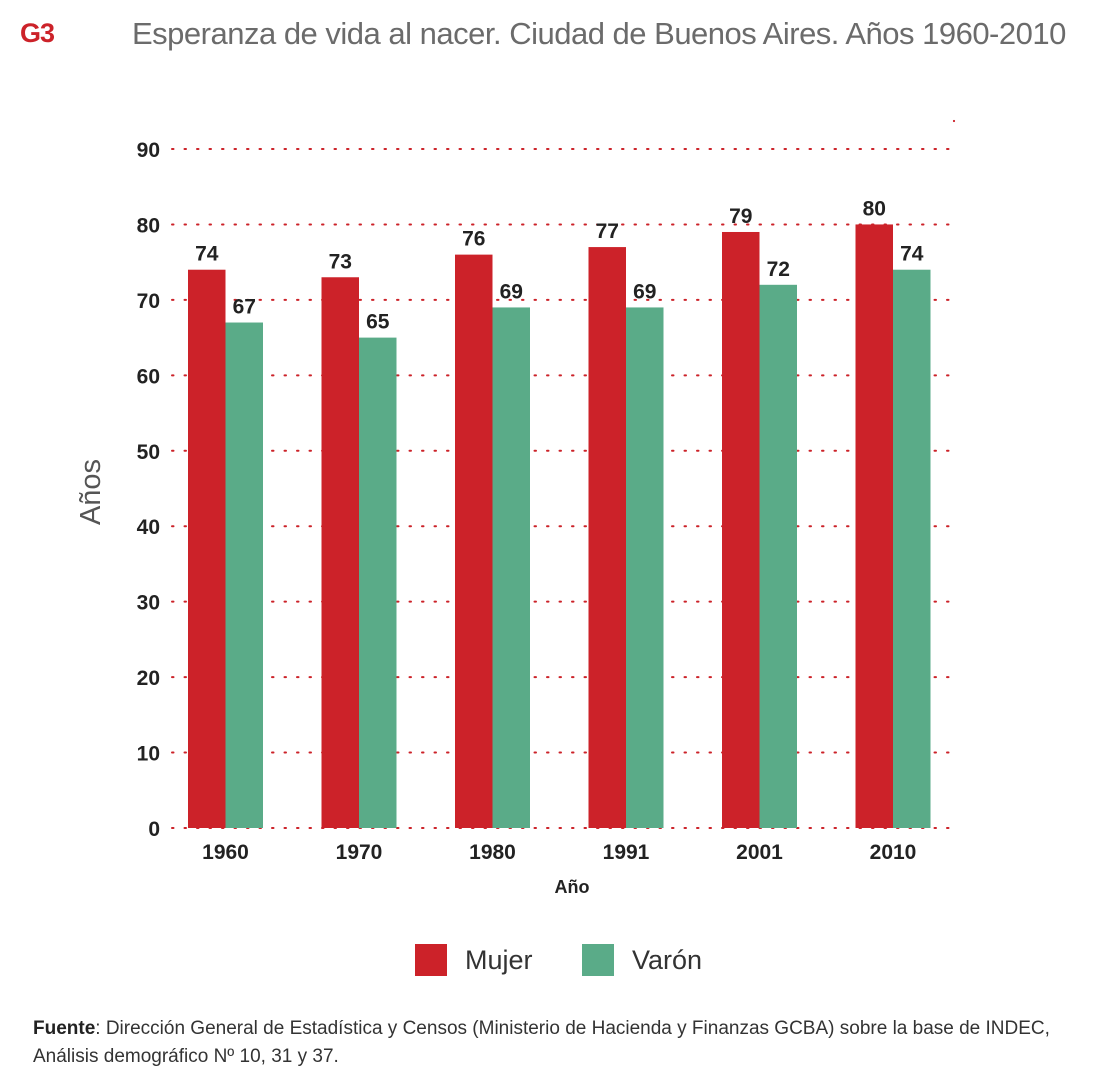 Image resolution: width=1115 pixels, height=1091 pixels. Describe the element at coordinates (645, 567) in the screenshot. I see `bar-varon-1991` at that location.